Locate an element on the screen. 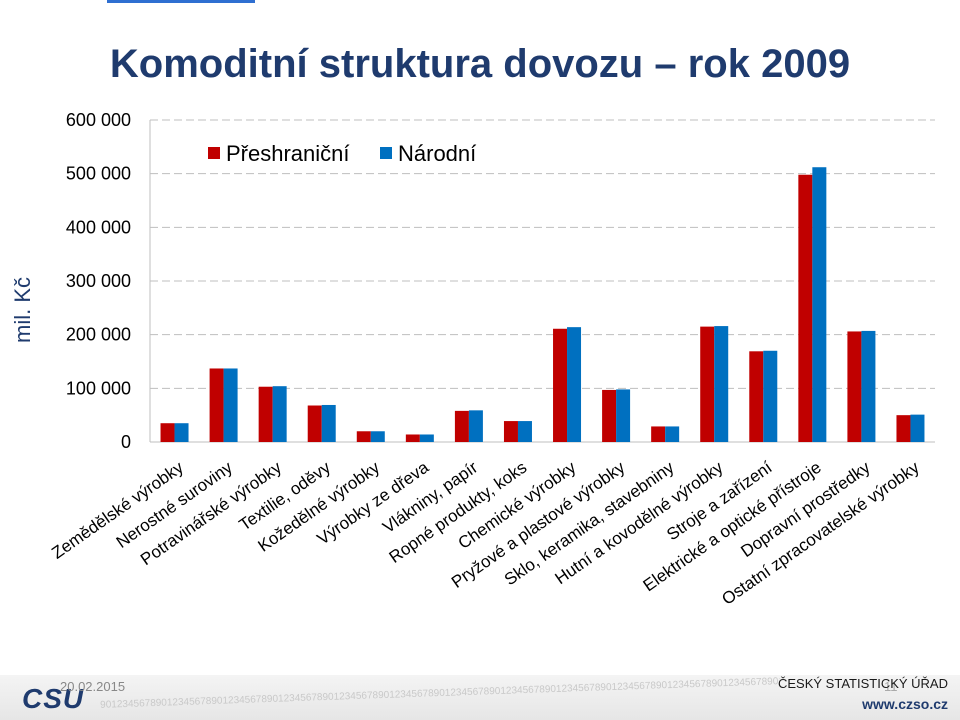  y-tick-label: 200 000 is located at coordinates (98, 335).